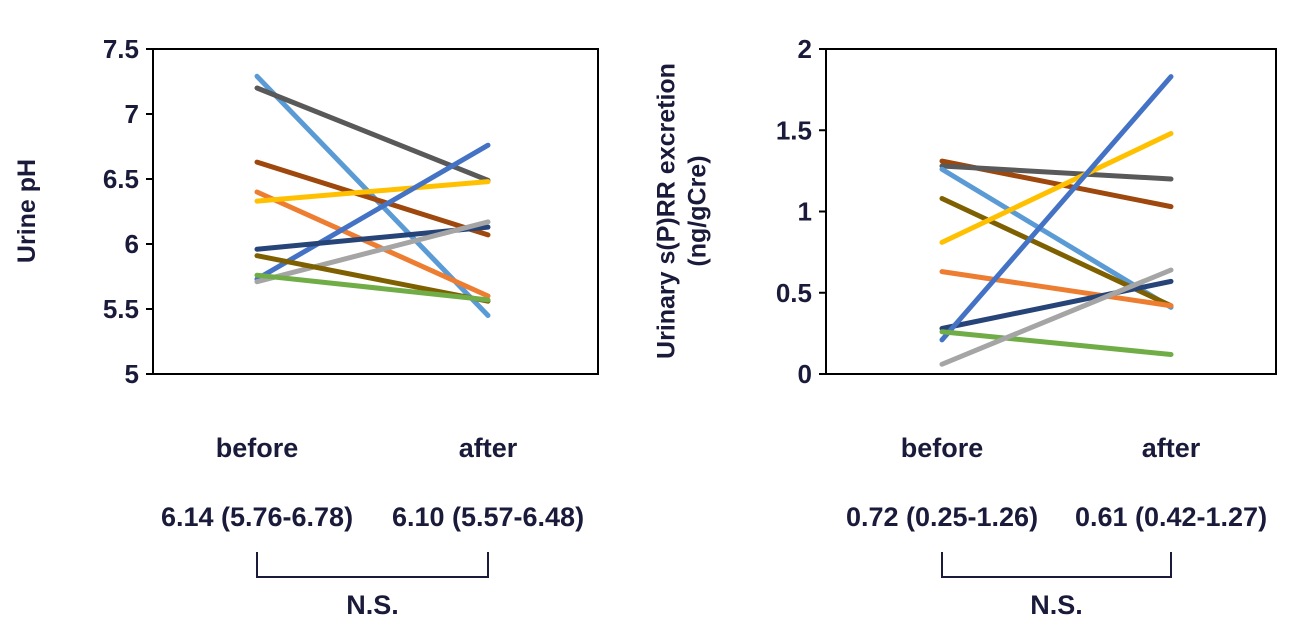  Describe the element at coordinates (805, 49) in the screenshot. I see `y-tick-label: 2` at that location.